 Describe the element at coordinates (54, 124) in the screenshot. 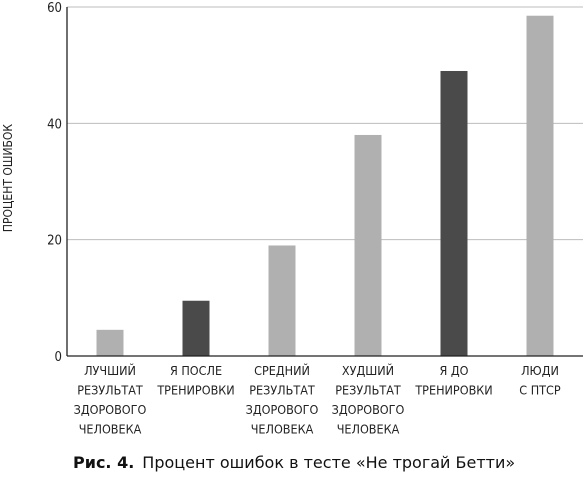

I see `y-tick-label: 40` at that location.